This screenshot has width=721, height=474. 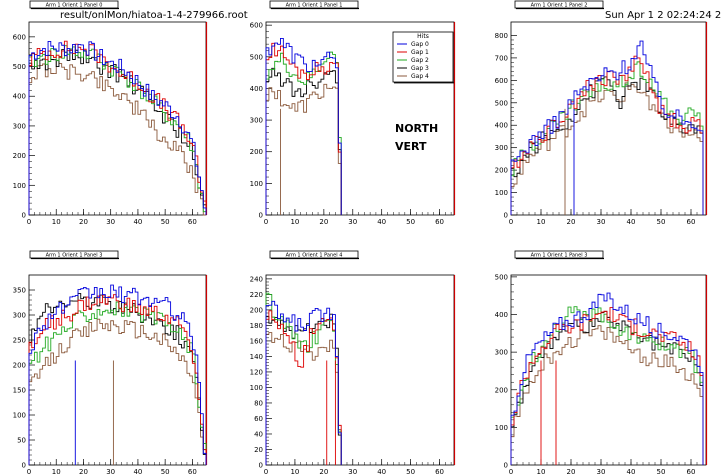 I want to click on legend-entry: Gap 1, so click(x=420, y=52).